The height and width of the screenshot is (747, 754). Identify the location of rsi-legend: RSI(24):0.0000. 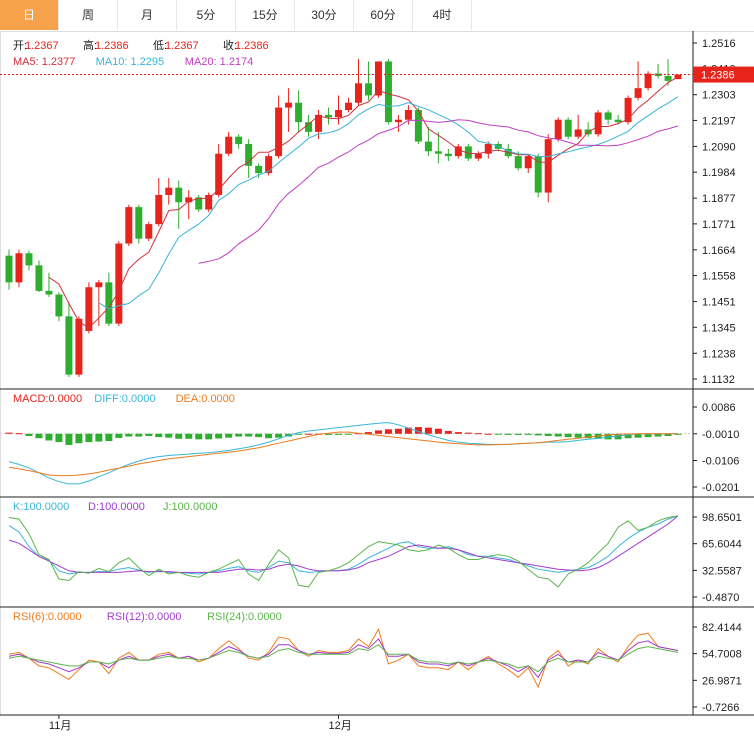
(244, 617).